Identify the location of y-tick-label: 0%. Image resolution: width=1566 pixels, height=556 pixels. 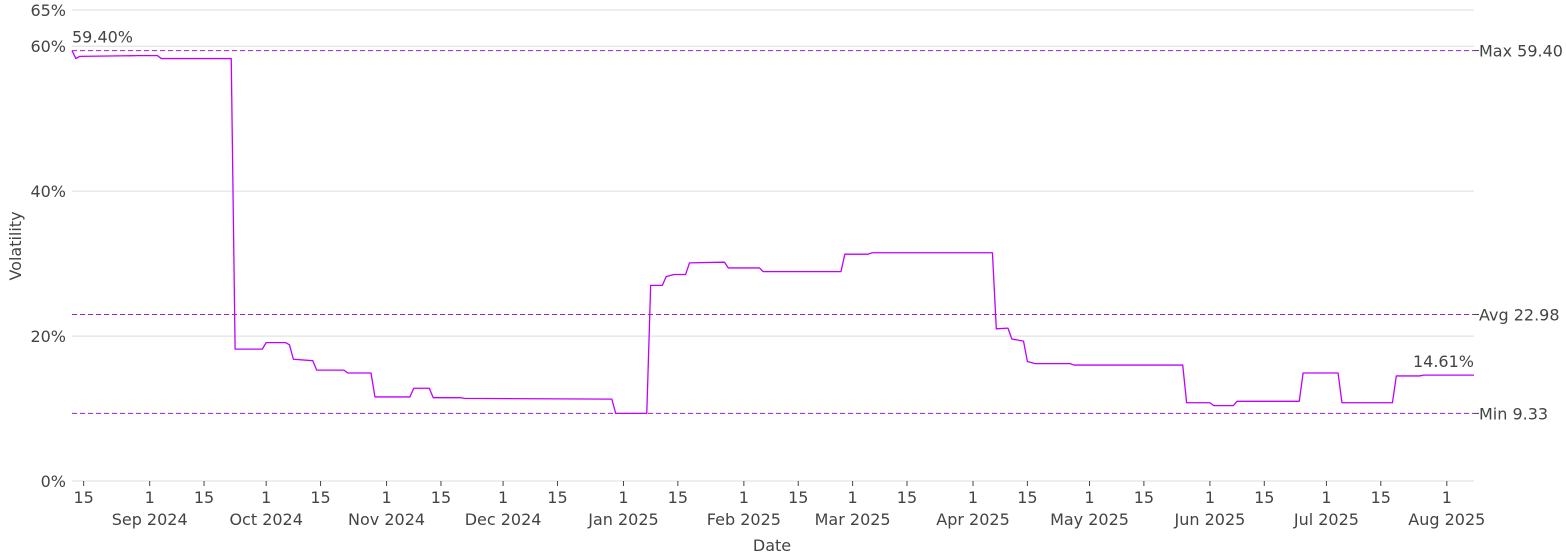
(53, 481).